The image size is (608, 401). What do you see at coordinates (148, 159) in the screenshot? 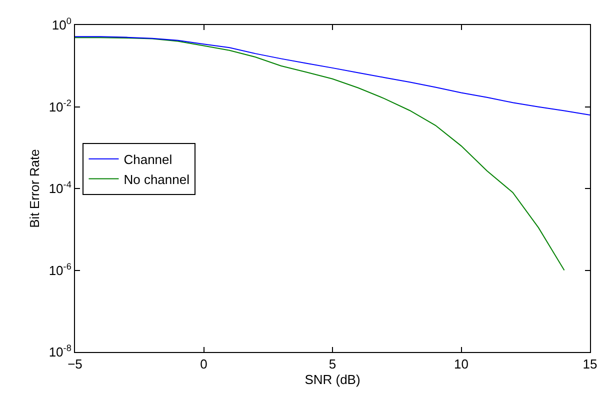
I see `legend-label: Channel` at bounding box center [148, 159].